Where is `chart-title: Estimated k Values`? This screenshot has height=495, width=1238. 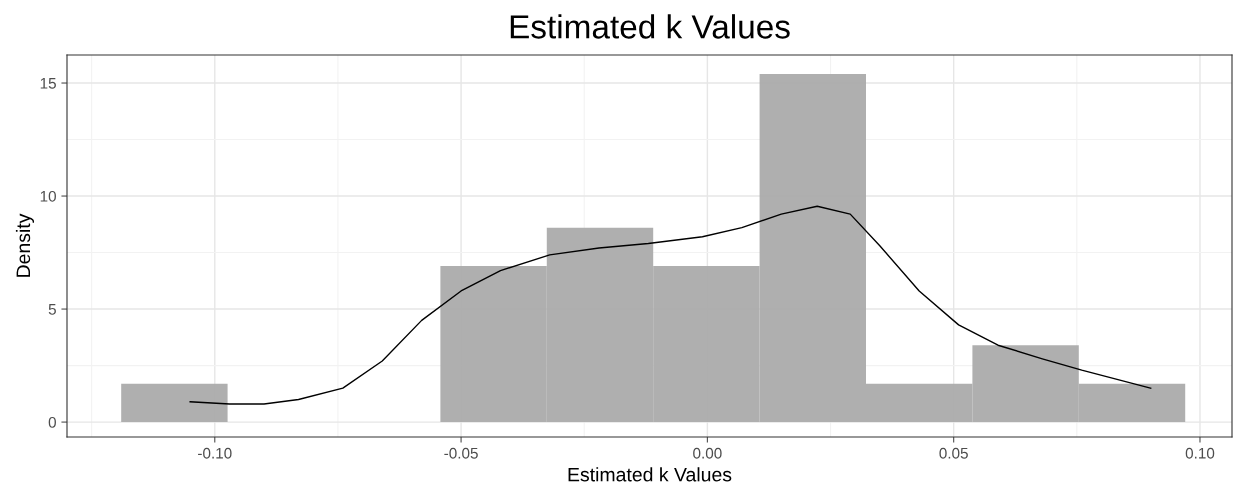
chart-title: Estimated k Values is located at coordinates (650, 26).